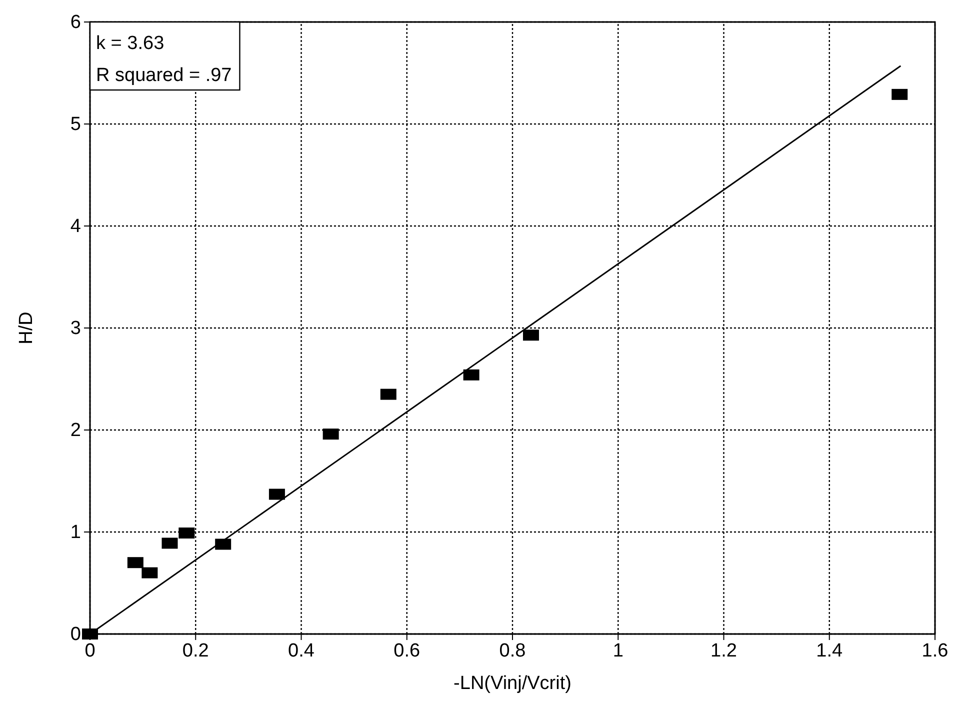 This screenshot has width=973, height=717. I want to click on y-tick-label: 0, so click(75, 635).